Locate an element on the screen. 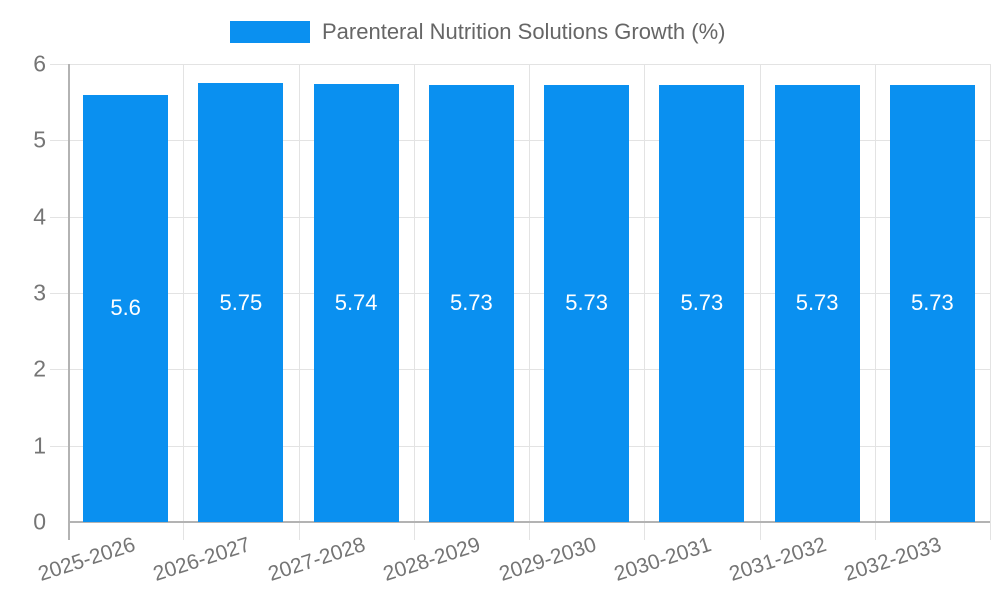 The image size is (1000, 600). y-tick-label: 5 is located at coordinates (39, 139).